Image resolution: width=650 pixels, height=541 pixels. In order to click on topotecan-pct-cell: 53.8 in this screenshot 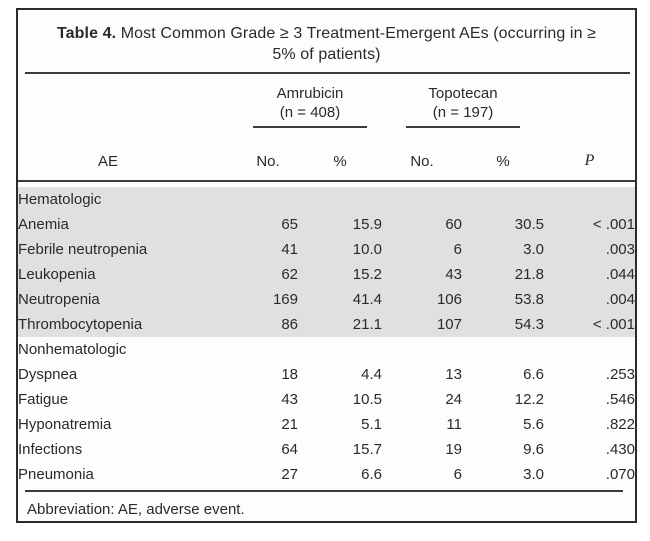, I will do `click(529, 299)`.